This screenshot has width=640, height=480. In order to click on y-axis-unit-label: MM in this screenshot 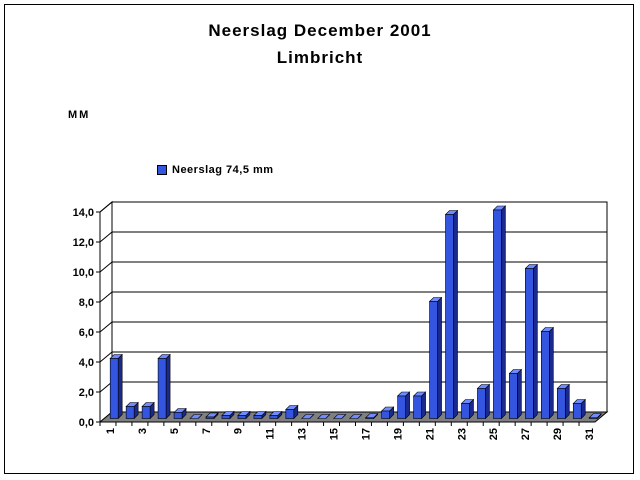, I will do `click(79, 115)`.